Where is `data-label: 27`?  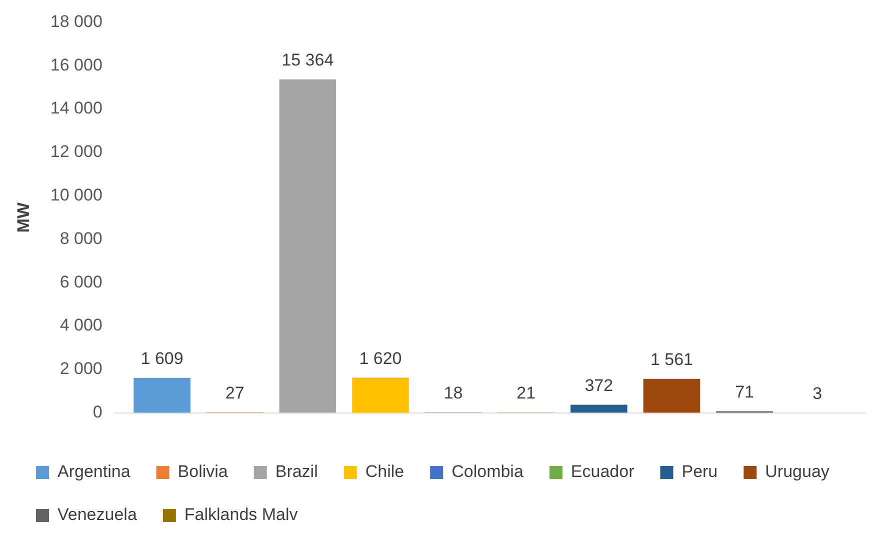 data-label: 27 is located at coordinates (234, 392).